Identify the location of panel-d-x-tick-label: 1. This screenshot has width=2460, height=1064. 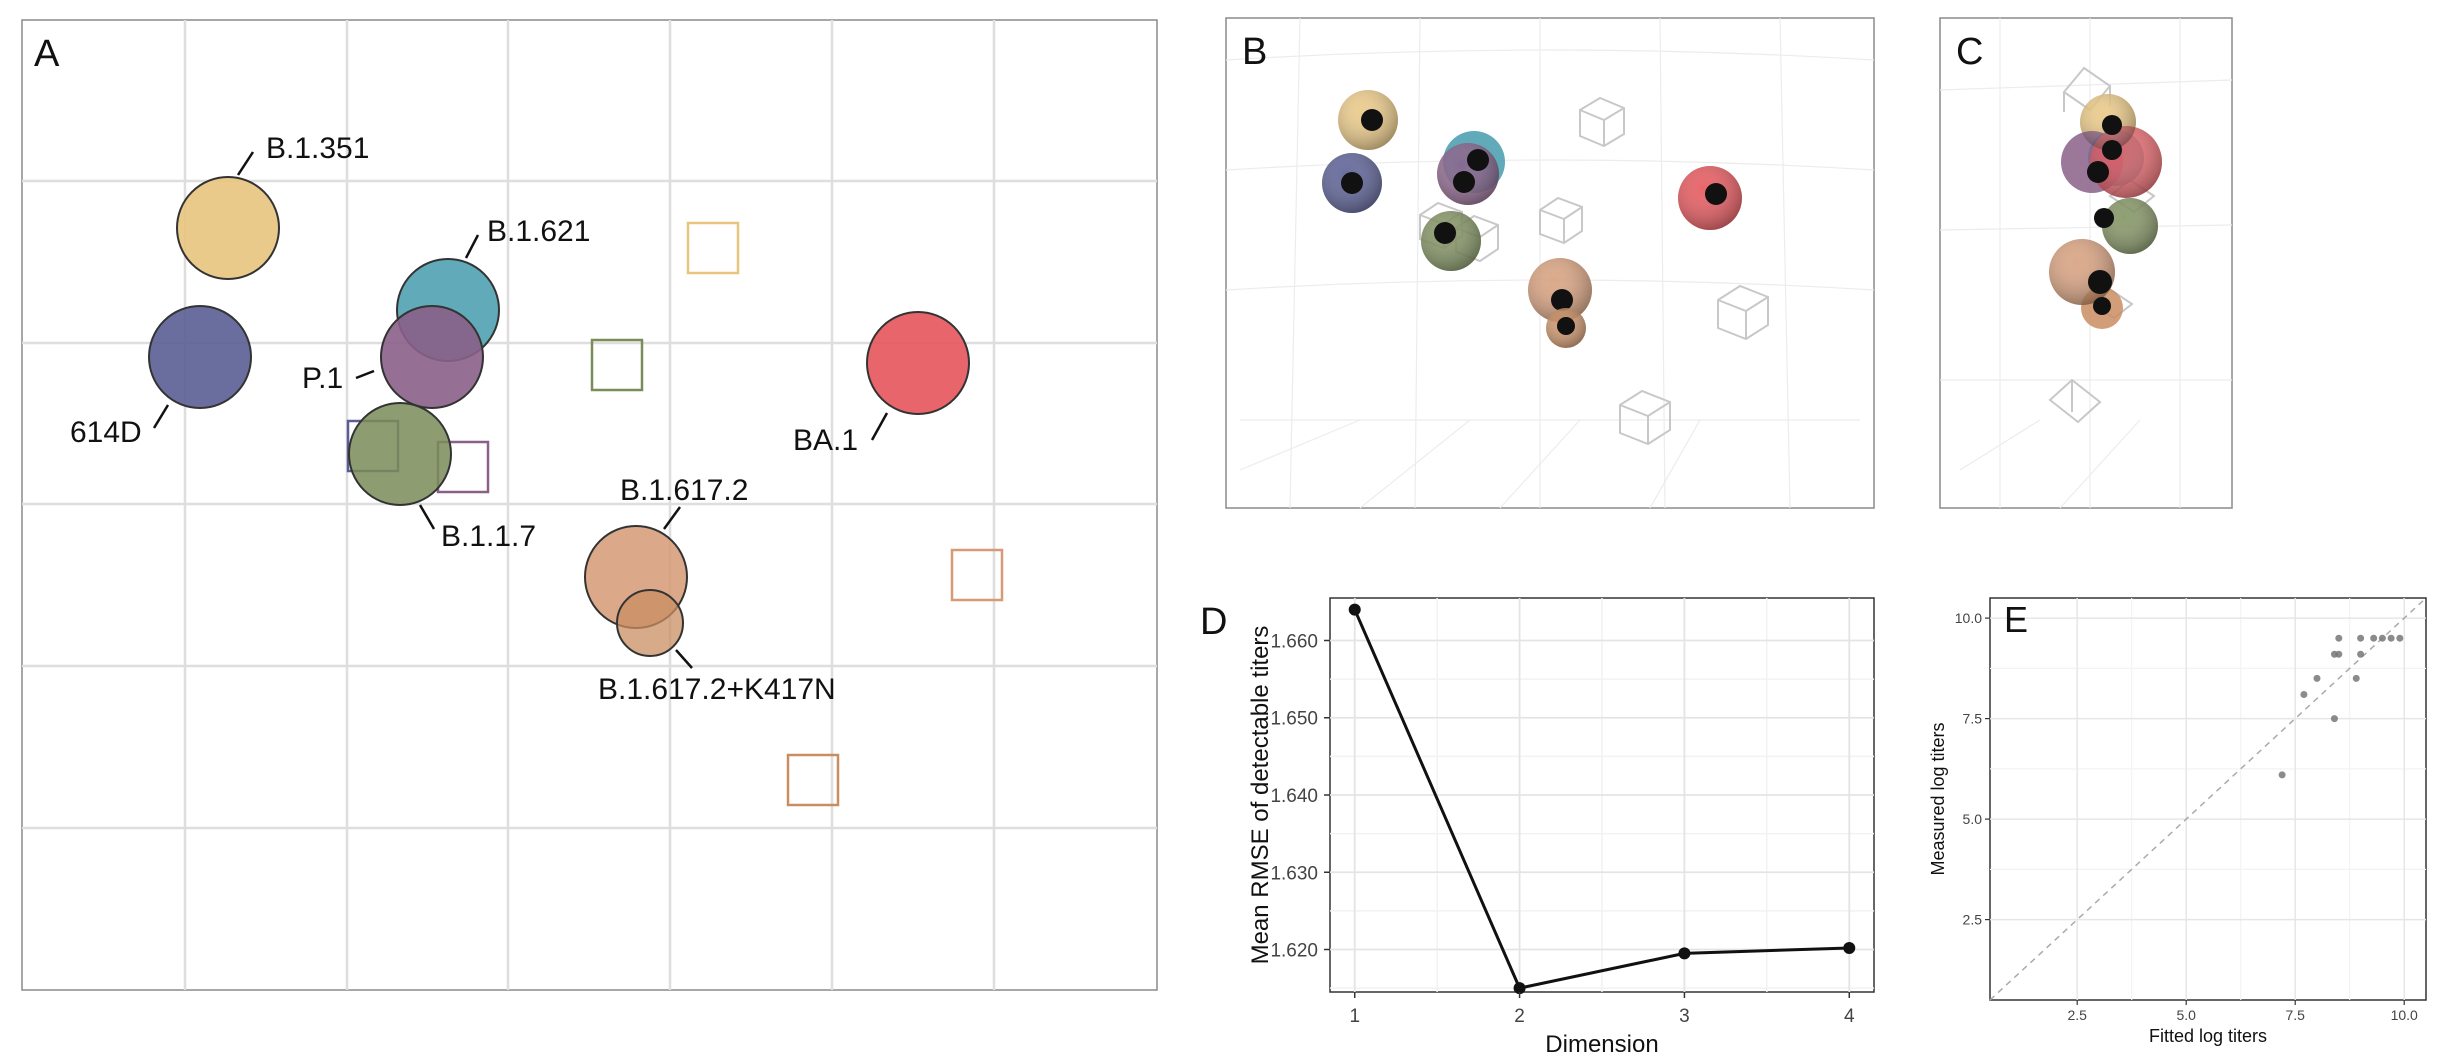
(1354, 1016).